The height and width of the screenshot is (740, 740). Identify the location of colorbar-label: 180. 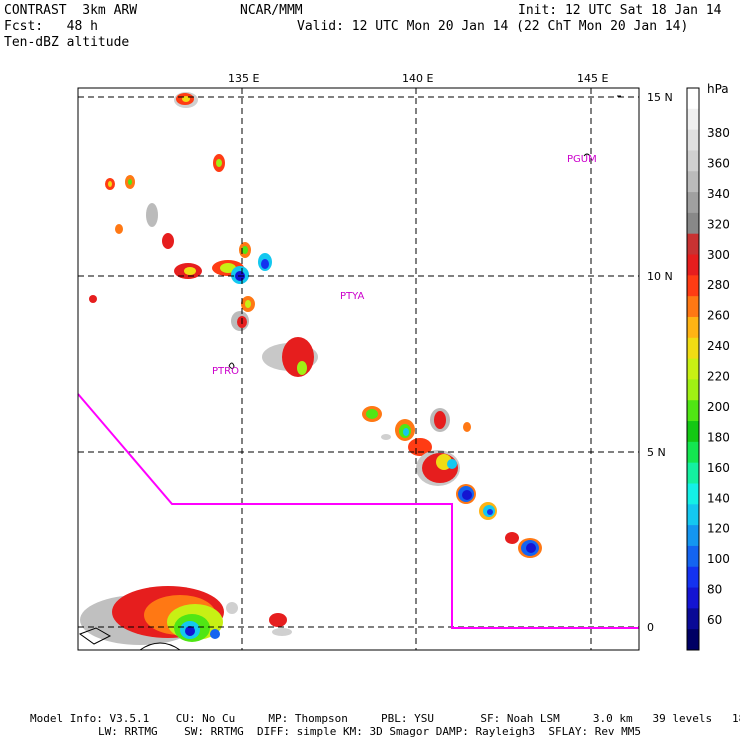
(718, 437).